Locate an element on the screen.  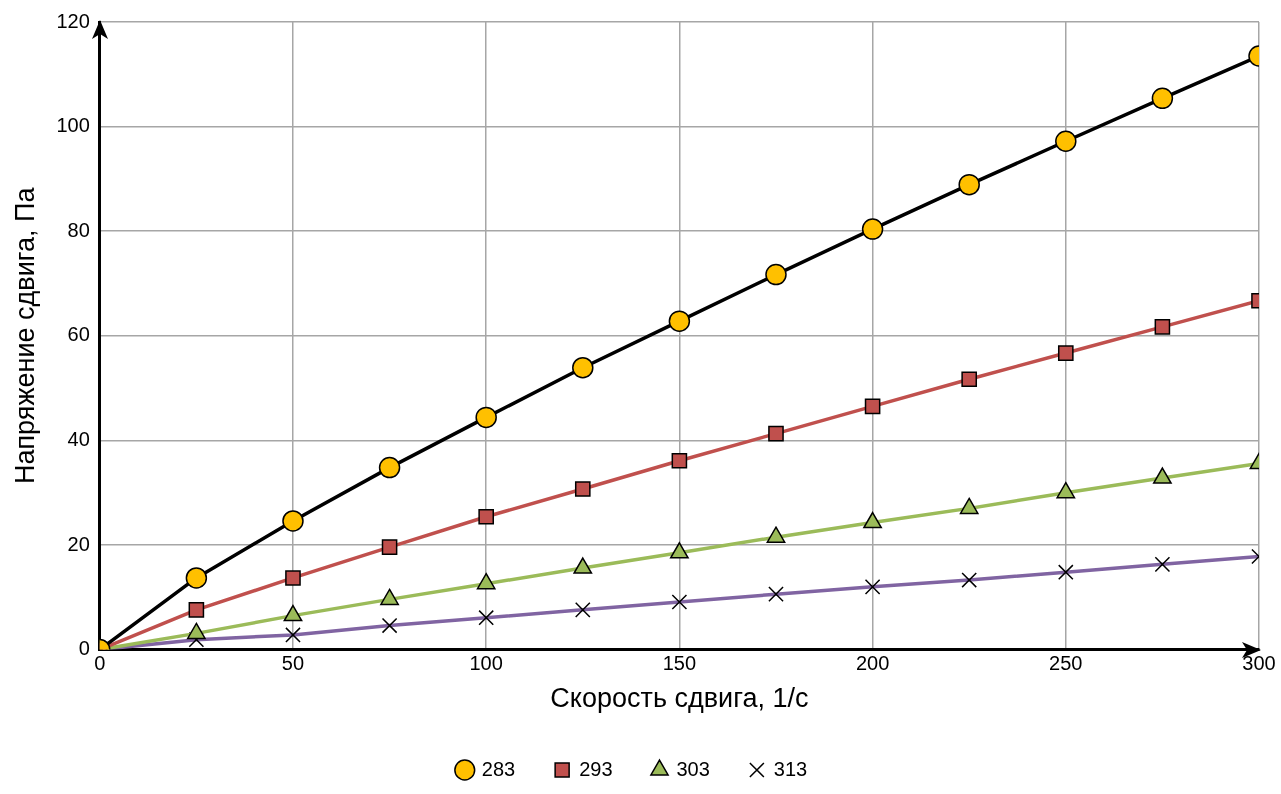
legend-label: 283 is located at coordinates (498, 768).